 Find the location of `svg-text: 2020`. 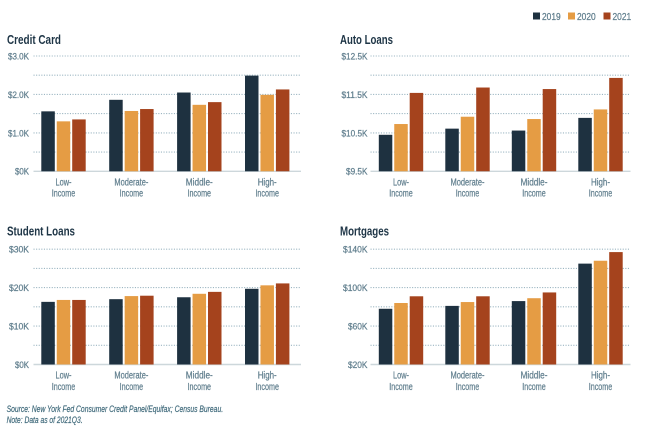

svg-text: 2020 is located at coordinates (586, 17).